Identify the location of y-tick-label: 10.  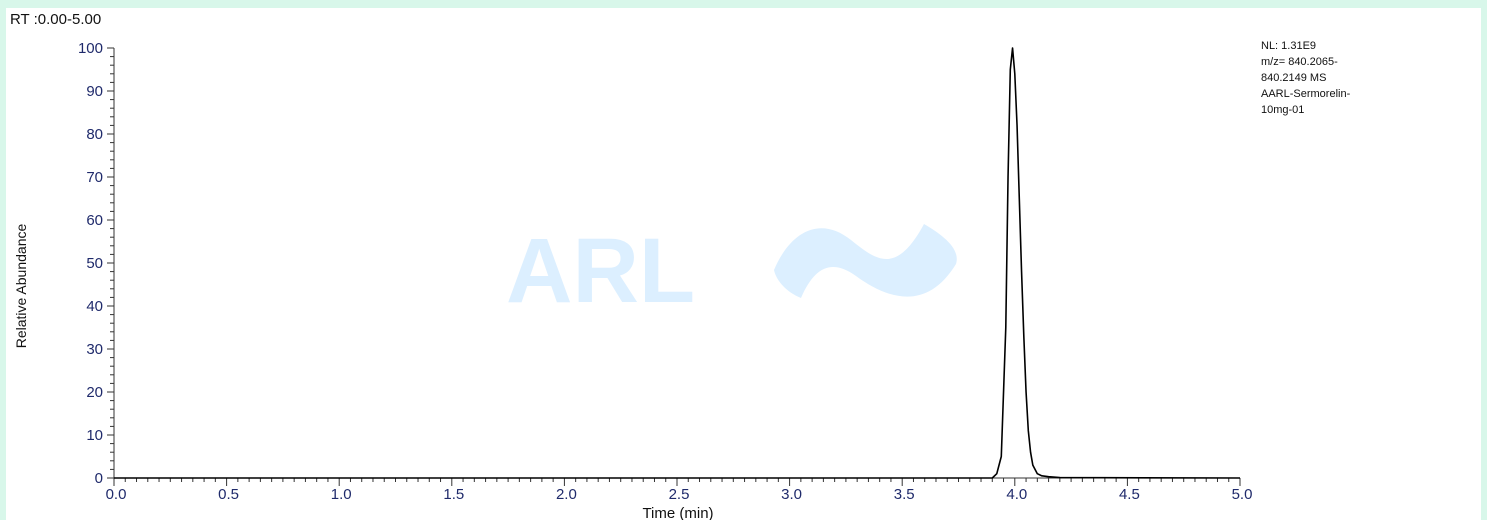
(94, 435).